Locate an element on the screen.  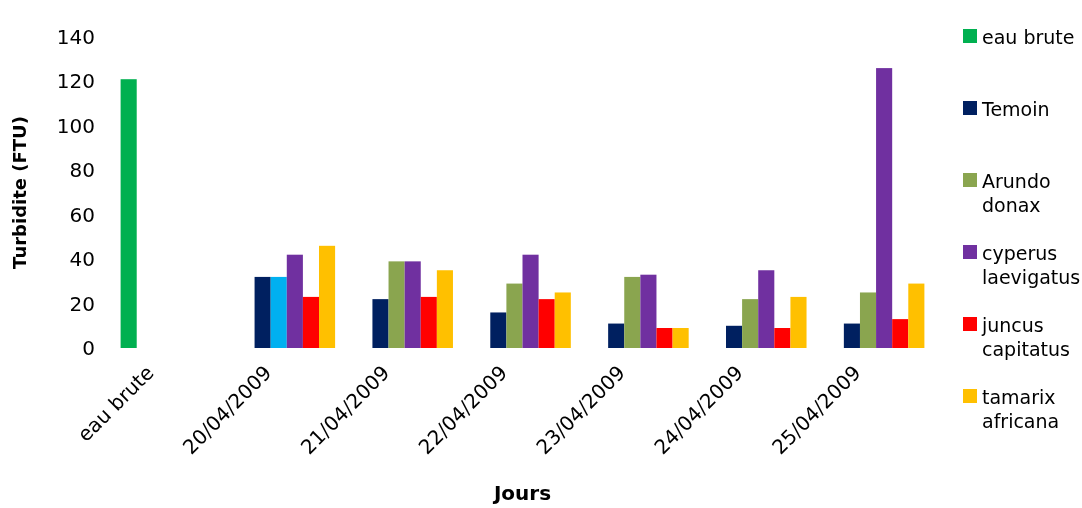
y-axis-title: Turbidite (FTU) is located at coordinates (19, 192).